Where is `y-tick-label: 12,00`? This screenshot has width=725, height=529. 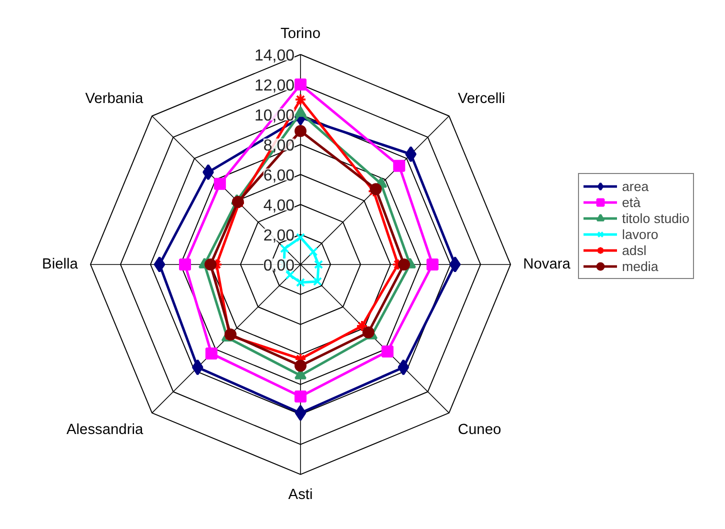 y-tick-label: 12,00 is located at coordinates (274, 85).